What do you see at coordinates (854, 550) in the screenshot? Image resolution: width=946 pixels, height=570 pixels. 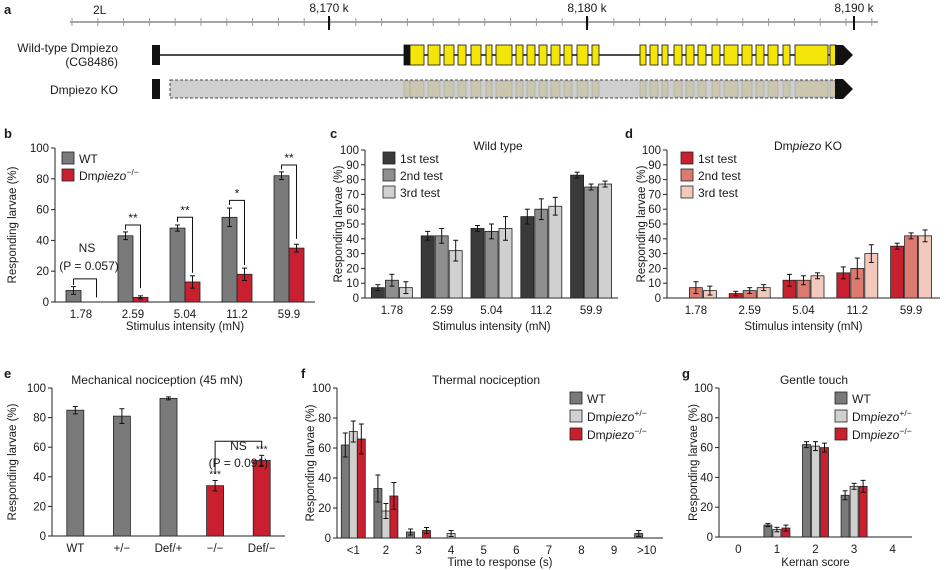 I see `x-tick-label: 3` at bounding box center [854, 550].